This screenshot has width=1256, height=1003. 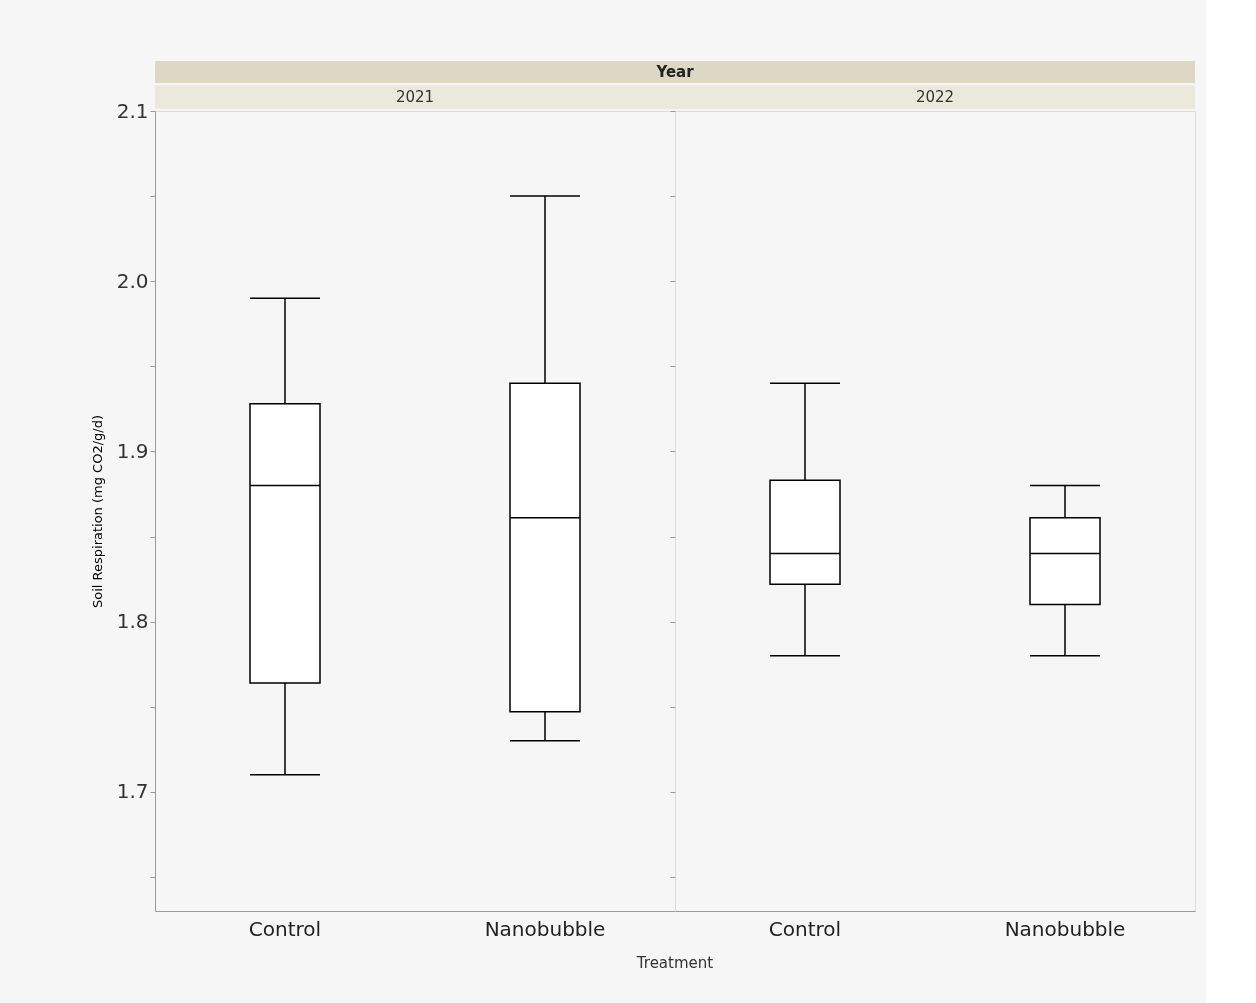 I want to click on x-axis-title: Treatment, so click(x=674, y=963).